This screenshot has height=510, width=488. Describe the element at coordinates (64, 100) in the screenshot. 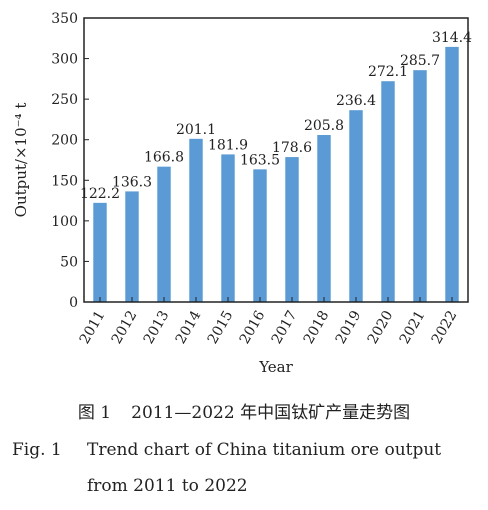

I see `y-tick-label-250: 250` at that location.